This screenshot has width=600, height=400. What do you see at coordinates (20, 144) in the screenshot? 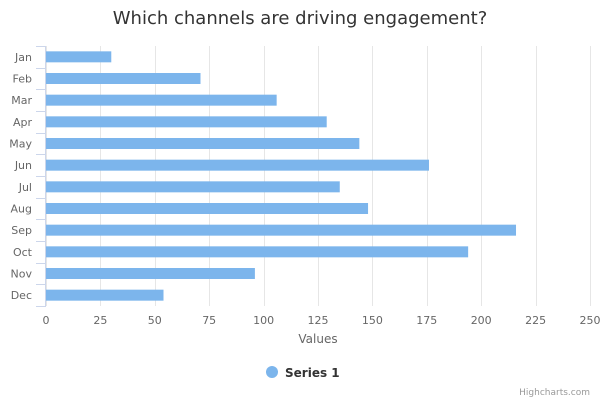
I see `y-category-label: May` at bounding box center [20, 144].